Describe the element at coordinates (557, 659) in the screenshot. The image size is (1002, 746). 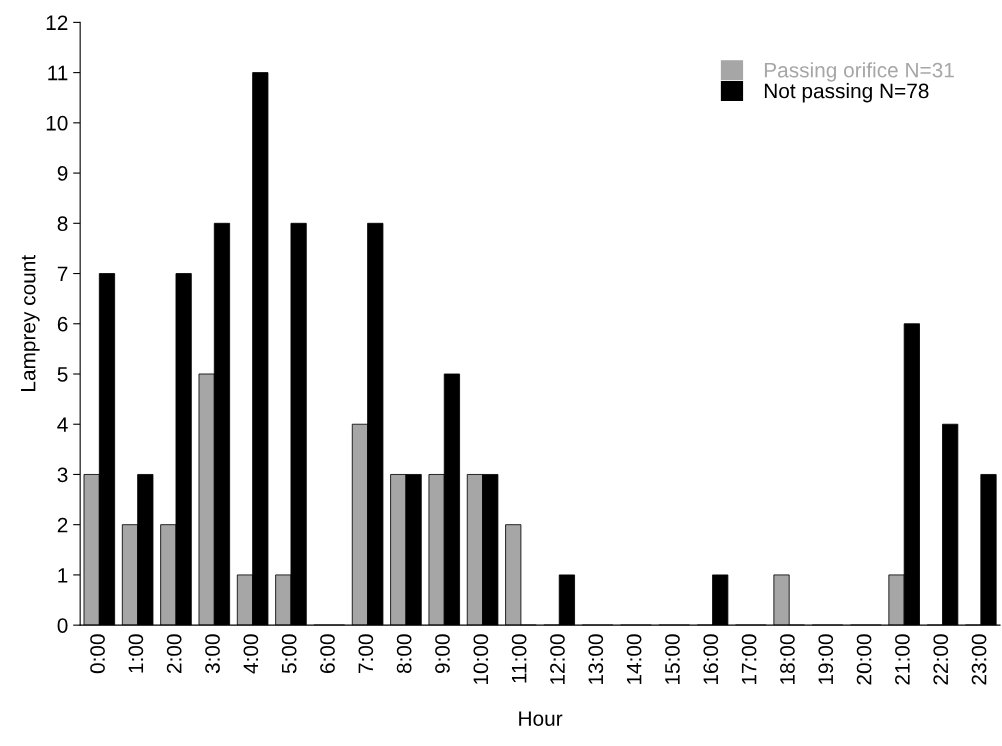
I see `x-tick-label: 12:00` at that location.